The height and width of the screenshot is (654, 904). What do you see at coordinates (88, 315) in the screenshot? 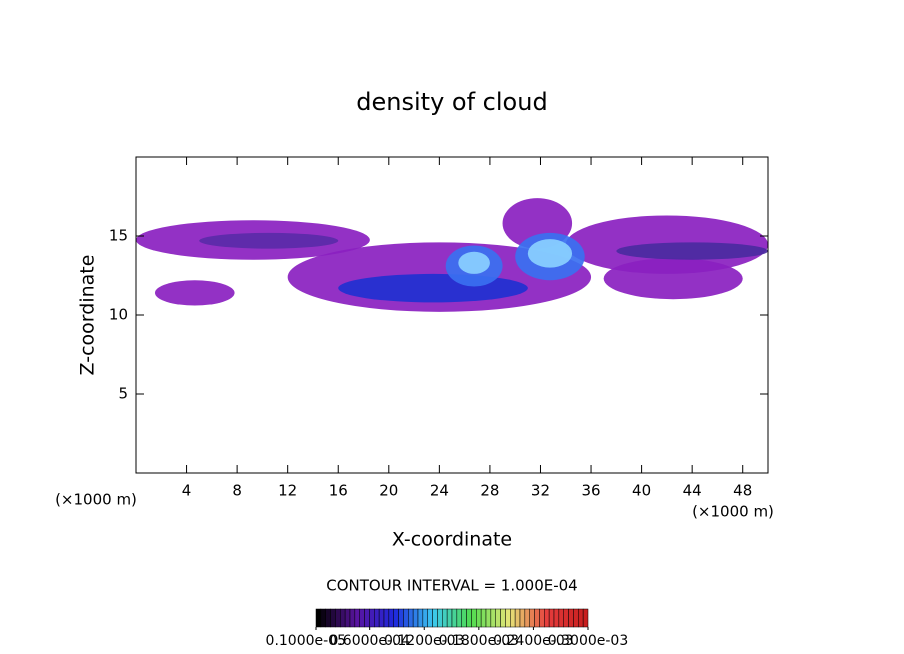
I see `y-axis-label: Z-coordinate` at bounding box center [88, 315].